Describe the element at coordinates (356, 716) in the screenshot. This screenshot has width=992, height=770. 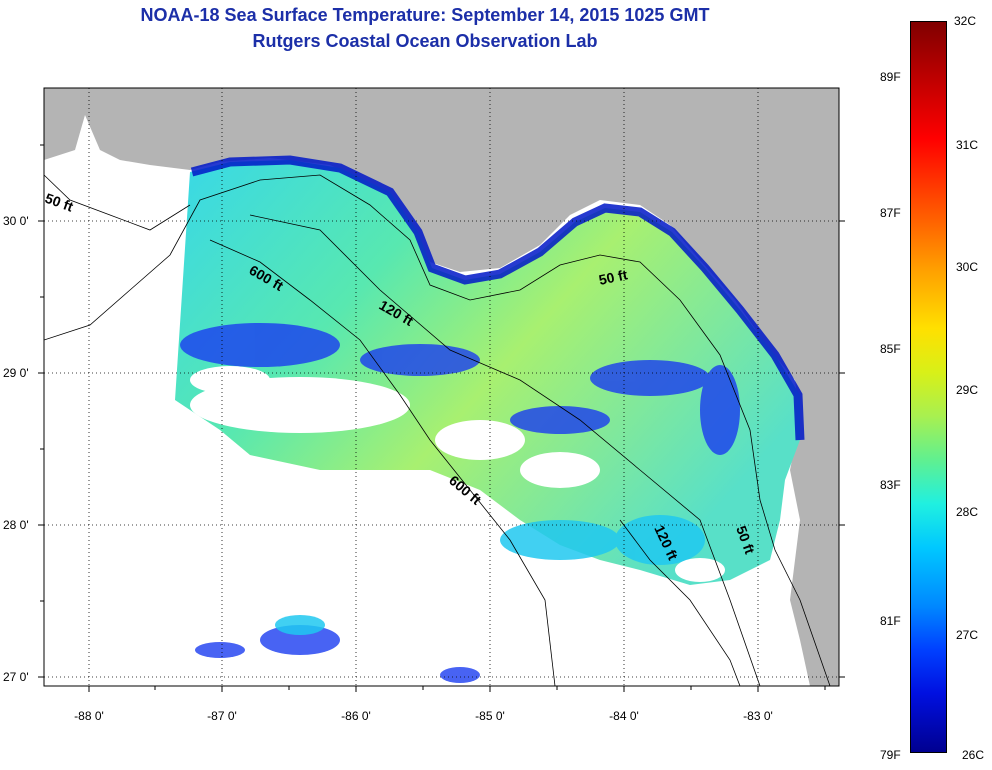
I see `longitude-label: -86 0'` at that location.